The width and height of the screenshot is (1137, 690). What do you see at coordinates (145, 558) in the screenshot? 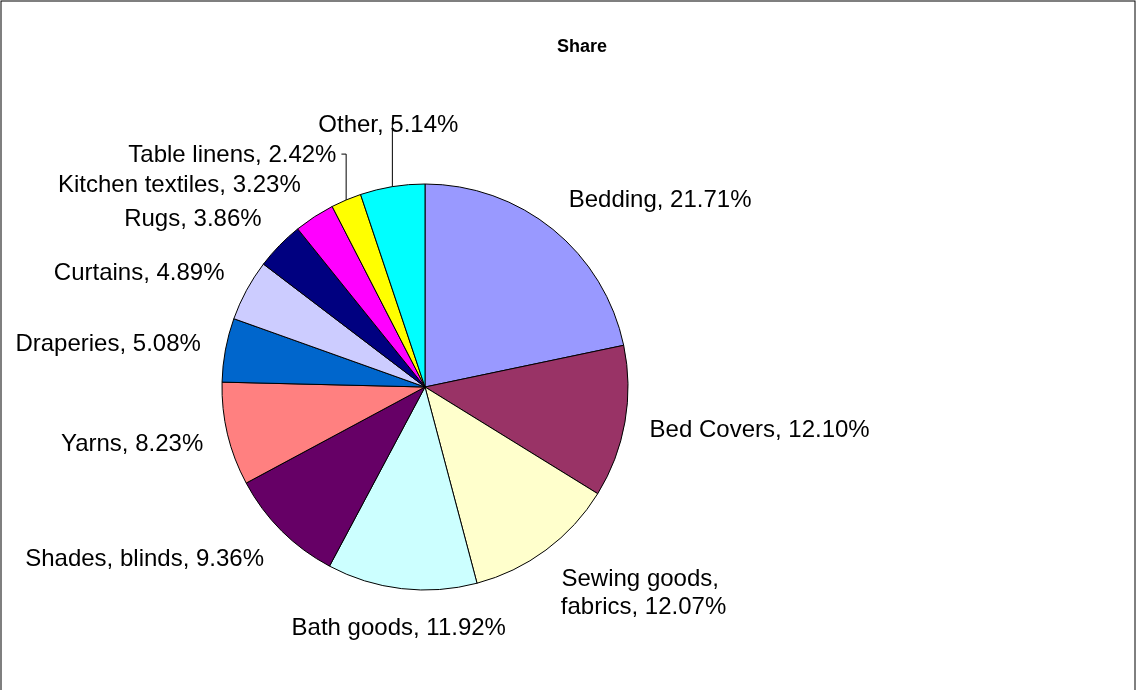
I see `slice-label: Shades, blinds, 9.36%` at bounding box center [145, 558].